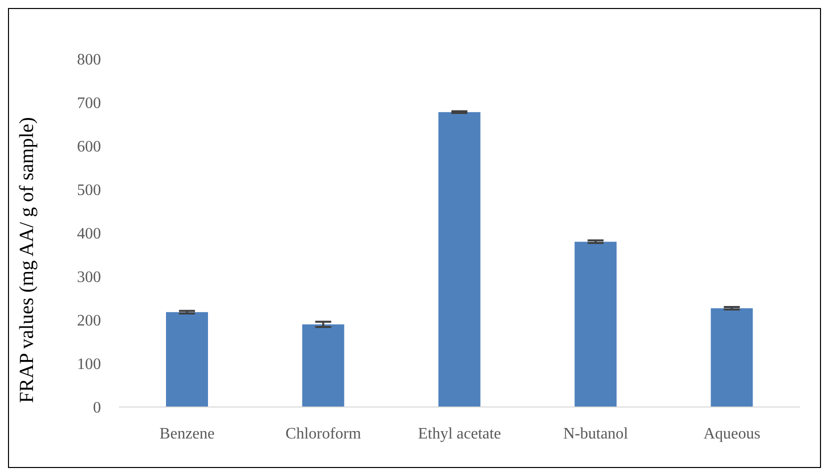 The image size is (829, 476). I want to click on x-tick-label: Aqueous, so click(731, 433).